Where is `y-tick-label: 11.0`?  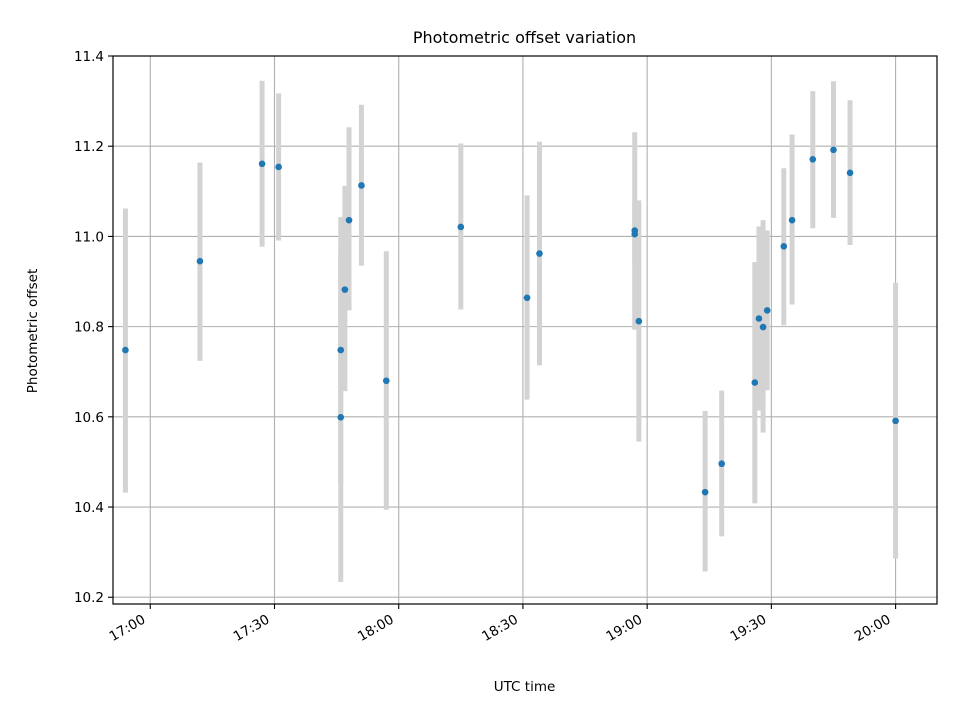 y-tick-label: 11.0 is located at coordinates (89, 237).